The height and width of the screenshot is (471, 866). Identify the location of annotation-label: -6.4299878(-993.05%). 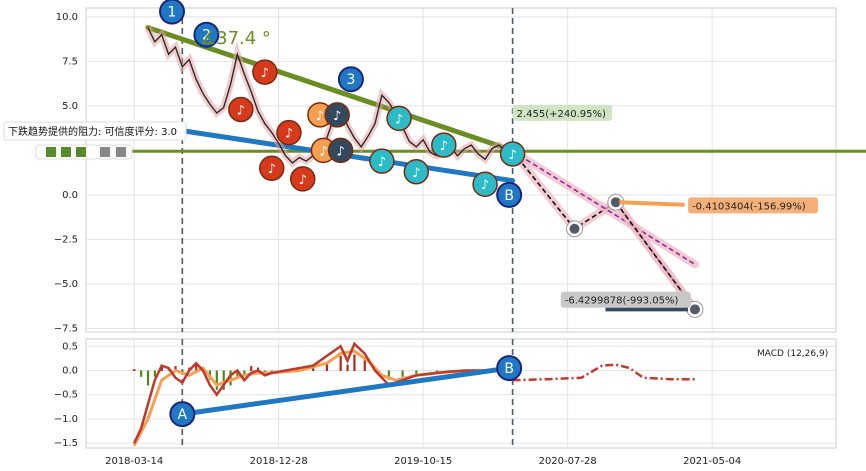
(622, 301).